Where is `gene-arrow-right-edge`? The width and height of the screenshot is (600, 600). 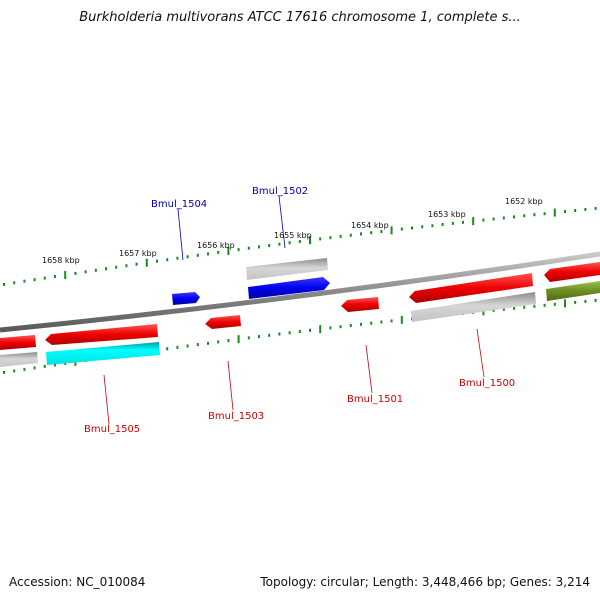 gene-arrow-right-edge is located at coordinates (572, 272).